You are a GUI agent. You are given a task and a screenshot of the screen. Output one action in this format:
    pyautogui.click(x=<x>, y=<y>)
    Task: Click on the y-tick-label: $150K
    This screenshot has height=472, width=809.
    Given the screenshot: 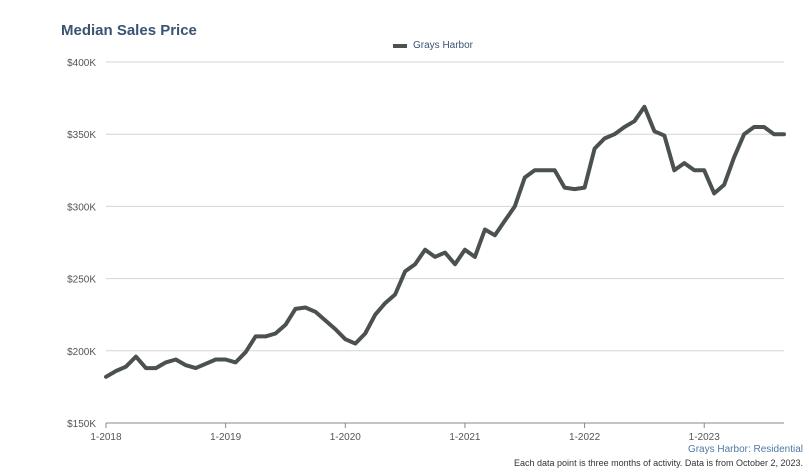 What is the action you would take?
    pyautogui.click(x=81, y=424)
    